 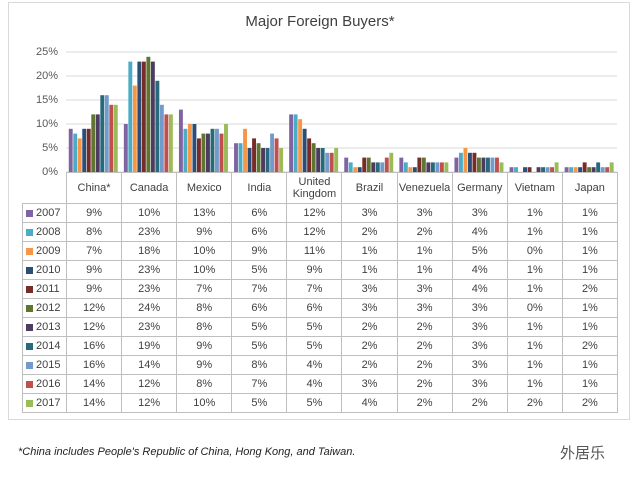 I want to click on category-label: United Kingdom, so click(x=314, y=188).